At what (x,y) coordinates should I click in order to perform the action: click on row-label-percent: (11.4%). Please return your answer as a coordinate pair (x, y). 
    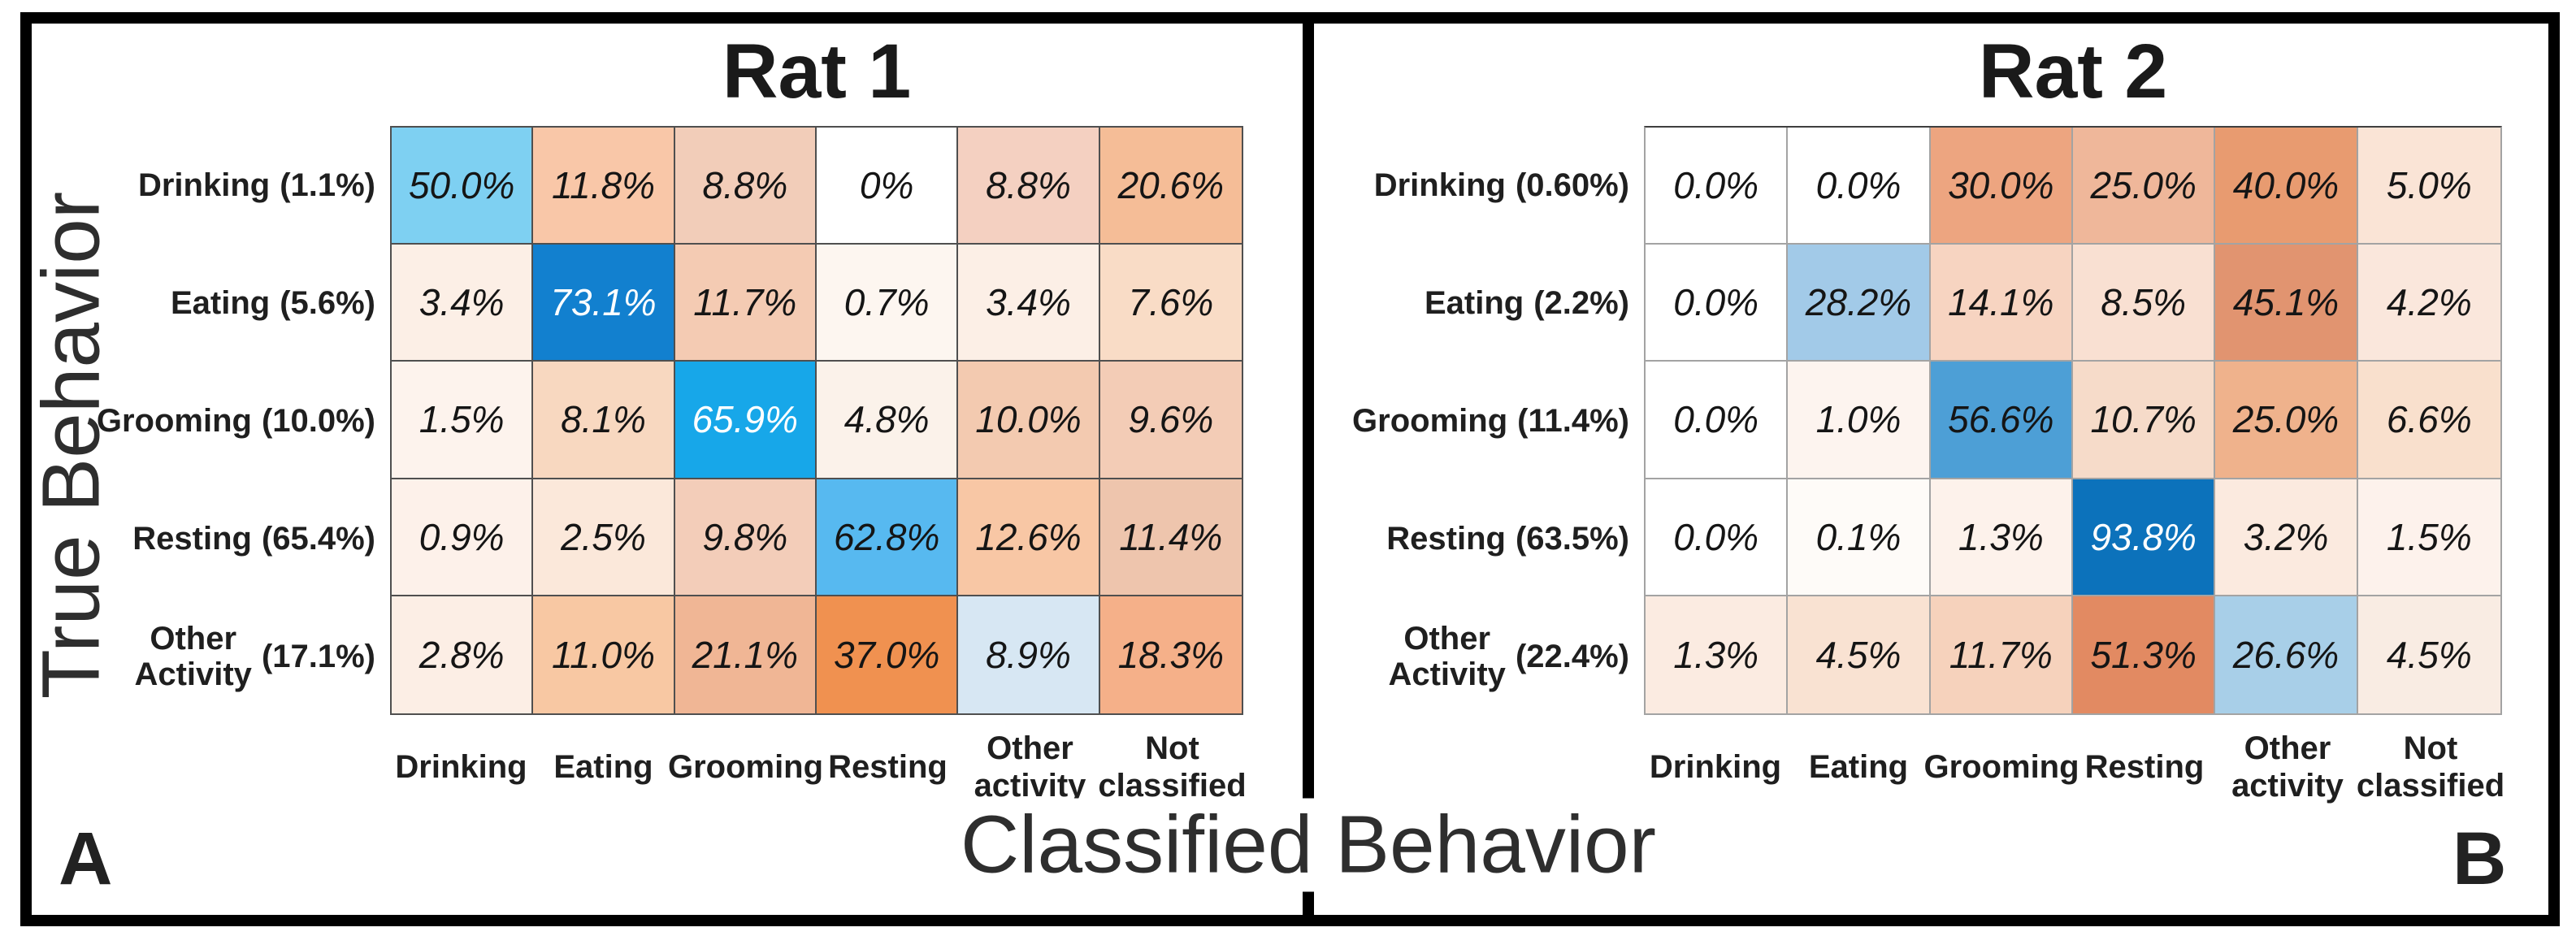
    Looking at the image, I should click on (1573, 420).